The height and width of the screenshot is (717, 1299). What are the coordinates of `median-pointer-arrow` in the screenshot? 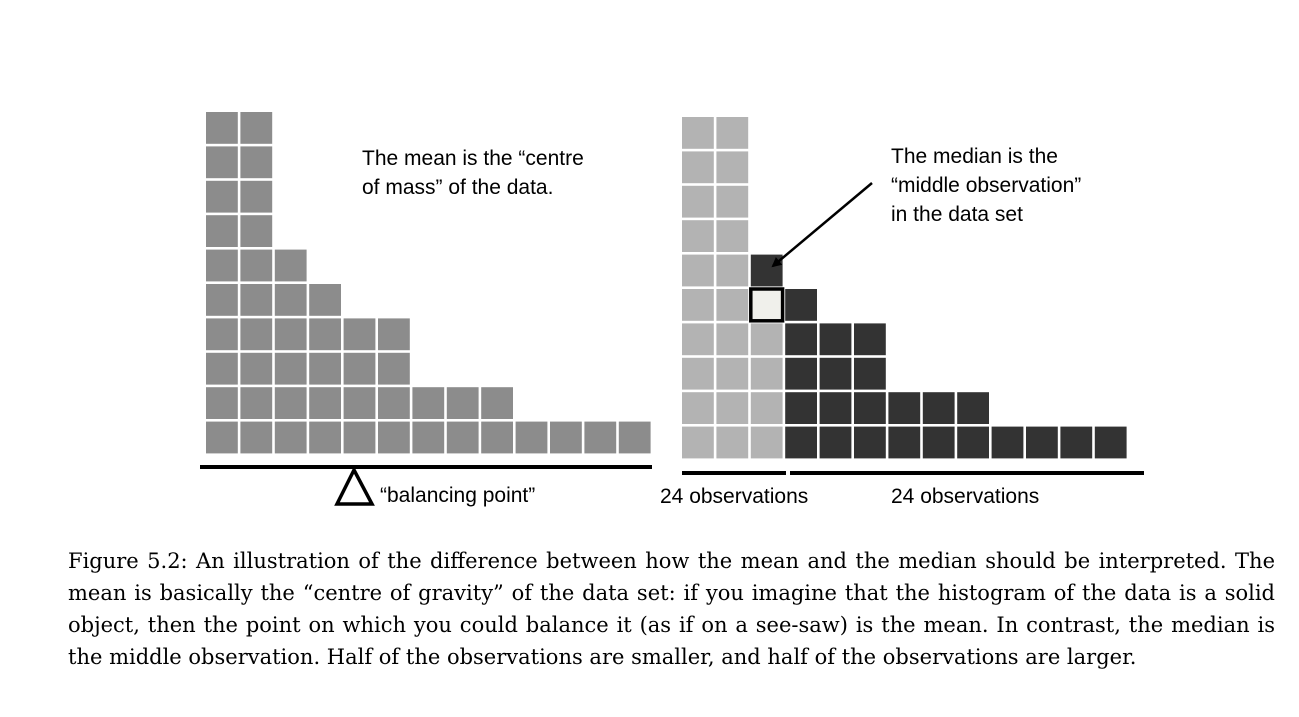 It's located at (822, 225).